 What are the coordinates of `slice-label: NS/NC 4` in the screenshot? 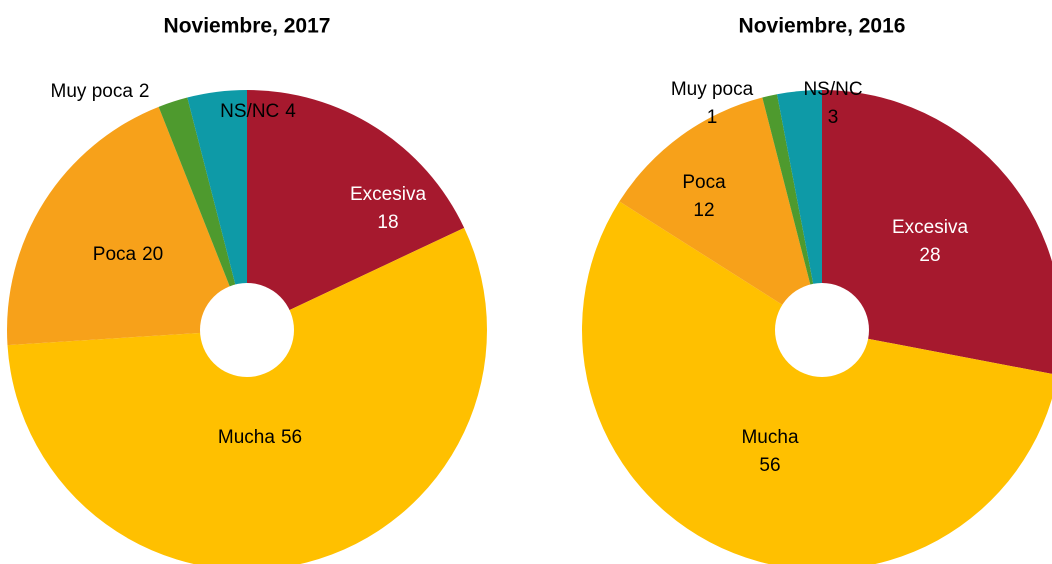 It's located at (258, 111).